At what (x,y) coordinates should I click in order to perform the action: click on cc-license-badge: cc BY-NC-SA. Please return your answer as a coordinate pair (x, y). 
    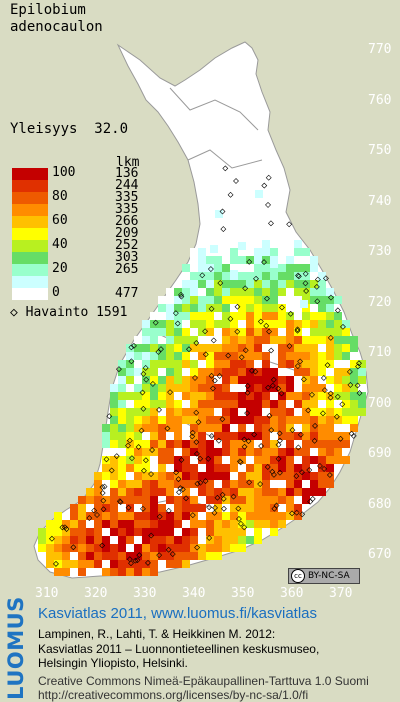
    Looking at the image, I should click on (324, 576).